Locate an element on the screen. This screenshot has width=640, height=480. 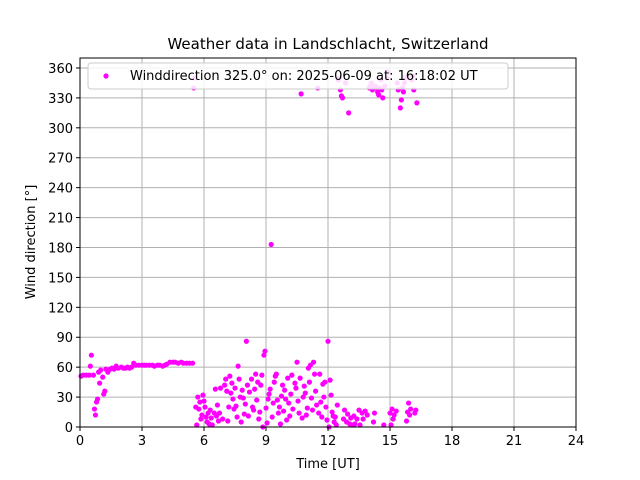
y-tick-label: 210 is located at coordinates (60, 219).